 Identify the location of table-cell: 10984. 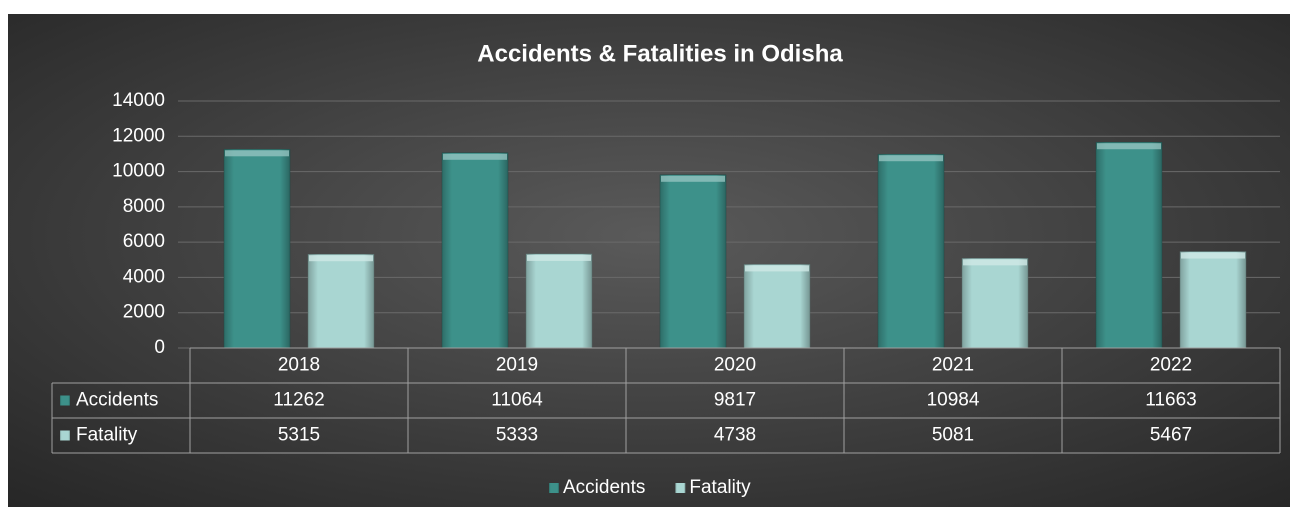
(953, 400).